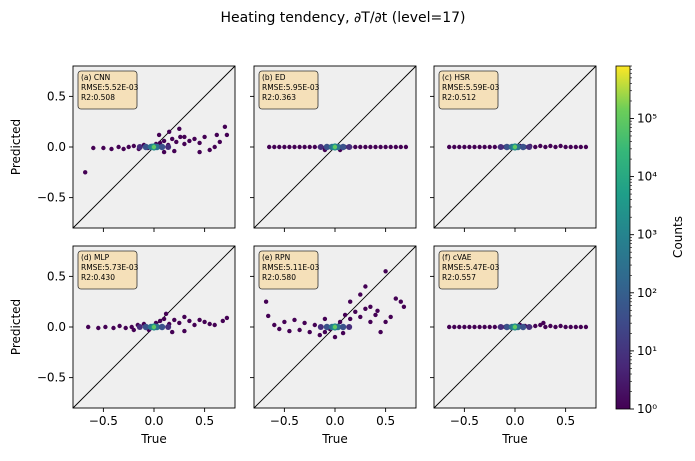 Image resolution: width=695 pixels, height=461 pixels. Describe the element at coordinates (334, 439) in the screenshot. I see `x-axis-label: True` at that location.